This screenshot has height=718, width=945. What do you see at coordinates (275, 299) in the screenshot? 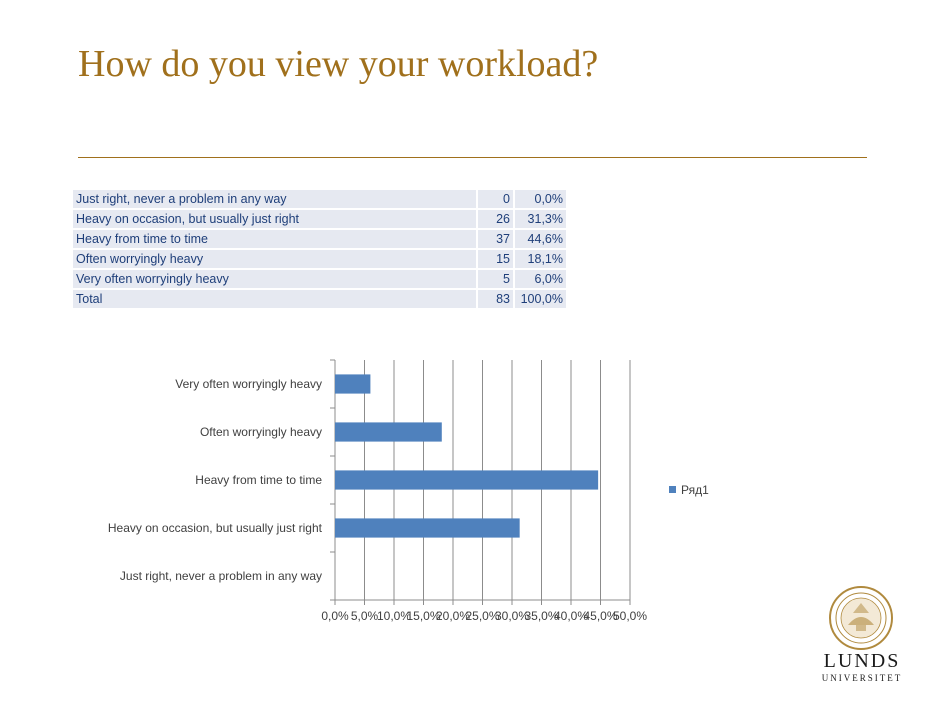
I see `row-label: Total` at bounding box center [275, 299].